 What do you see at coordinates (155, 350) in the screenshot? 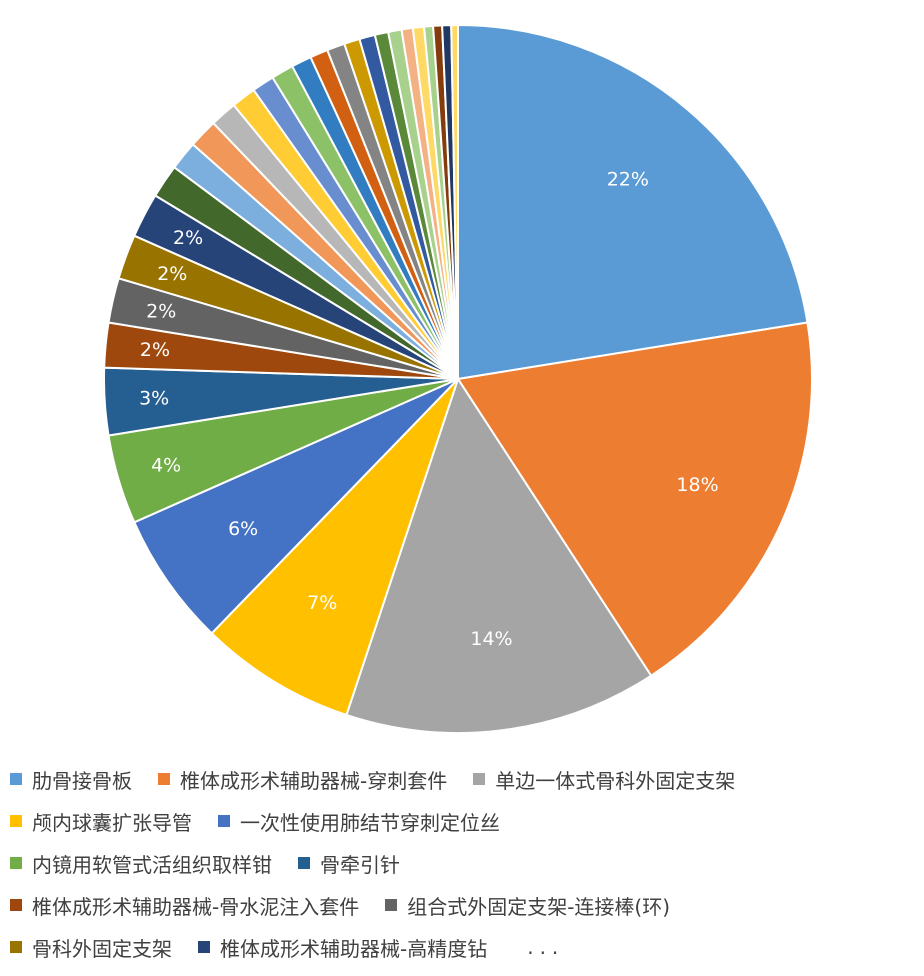
I see `data-label-7: 2%` at bounding box center [155, 350].